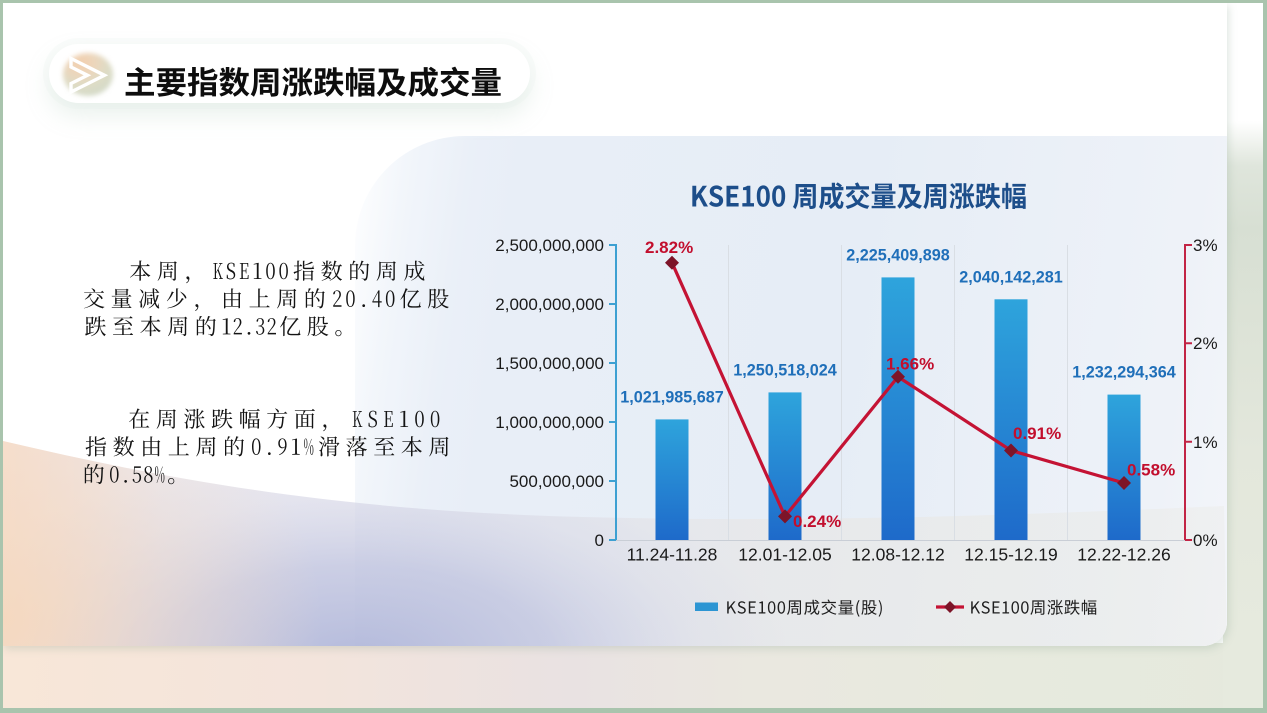 This screenshot has width=1267, height=713. Describe the element at coordinates (549, 304) in the screenshot. I see `svg-text: 2,000,000,000` at that location.